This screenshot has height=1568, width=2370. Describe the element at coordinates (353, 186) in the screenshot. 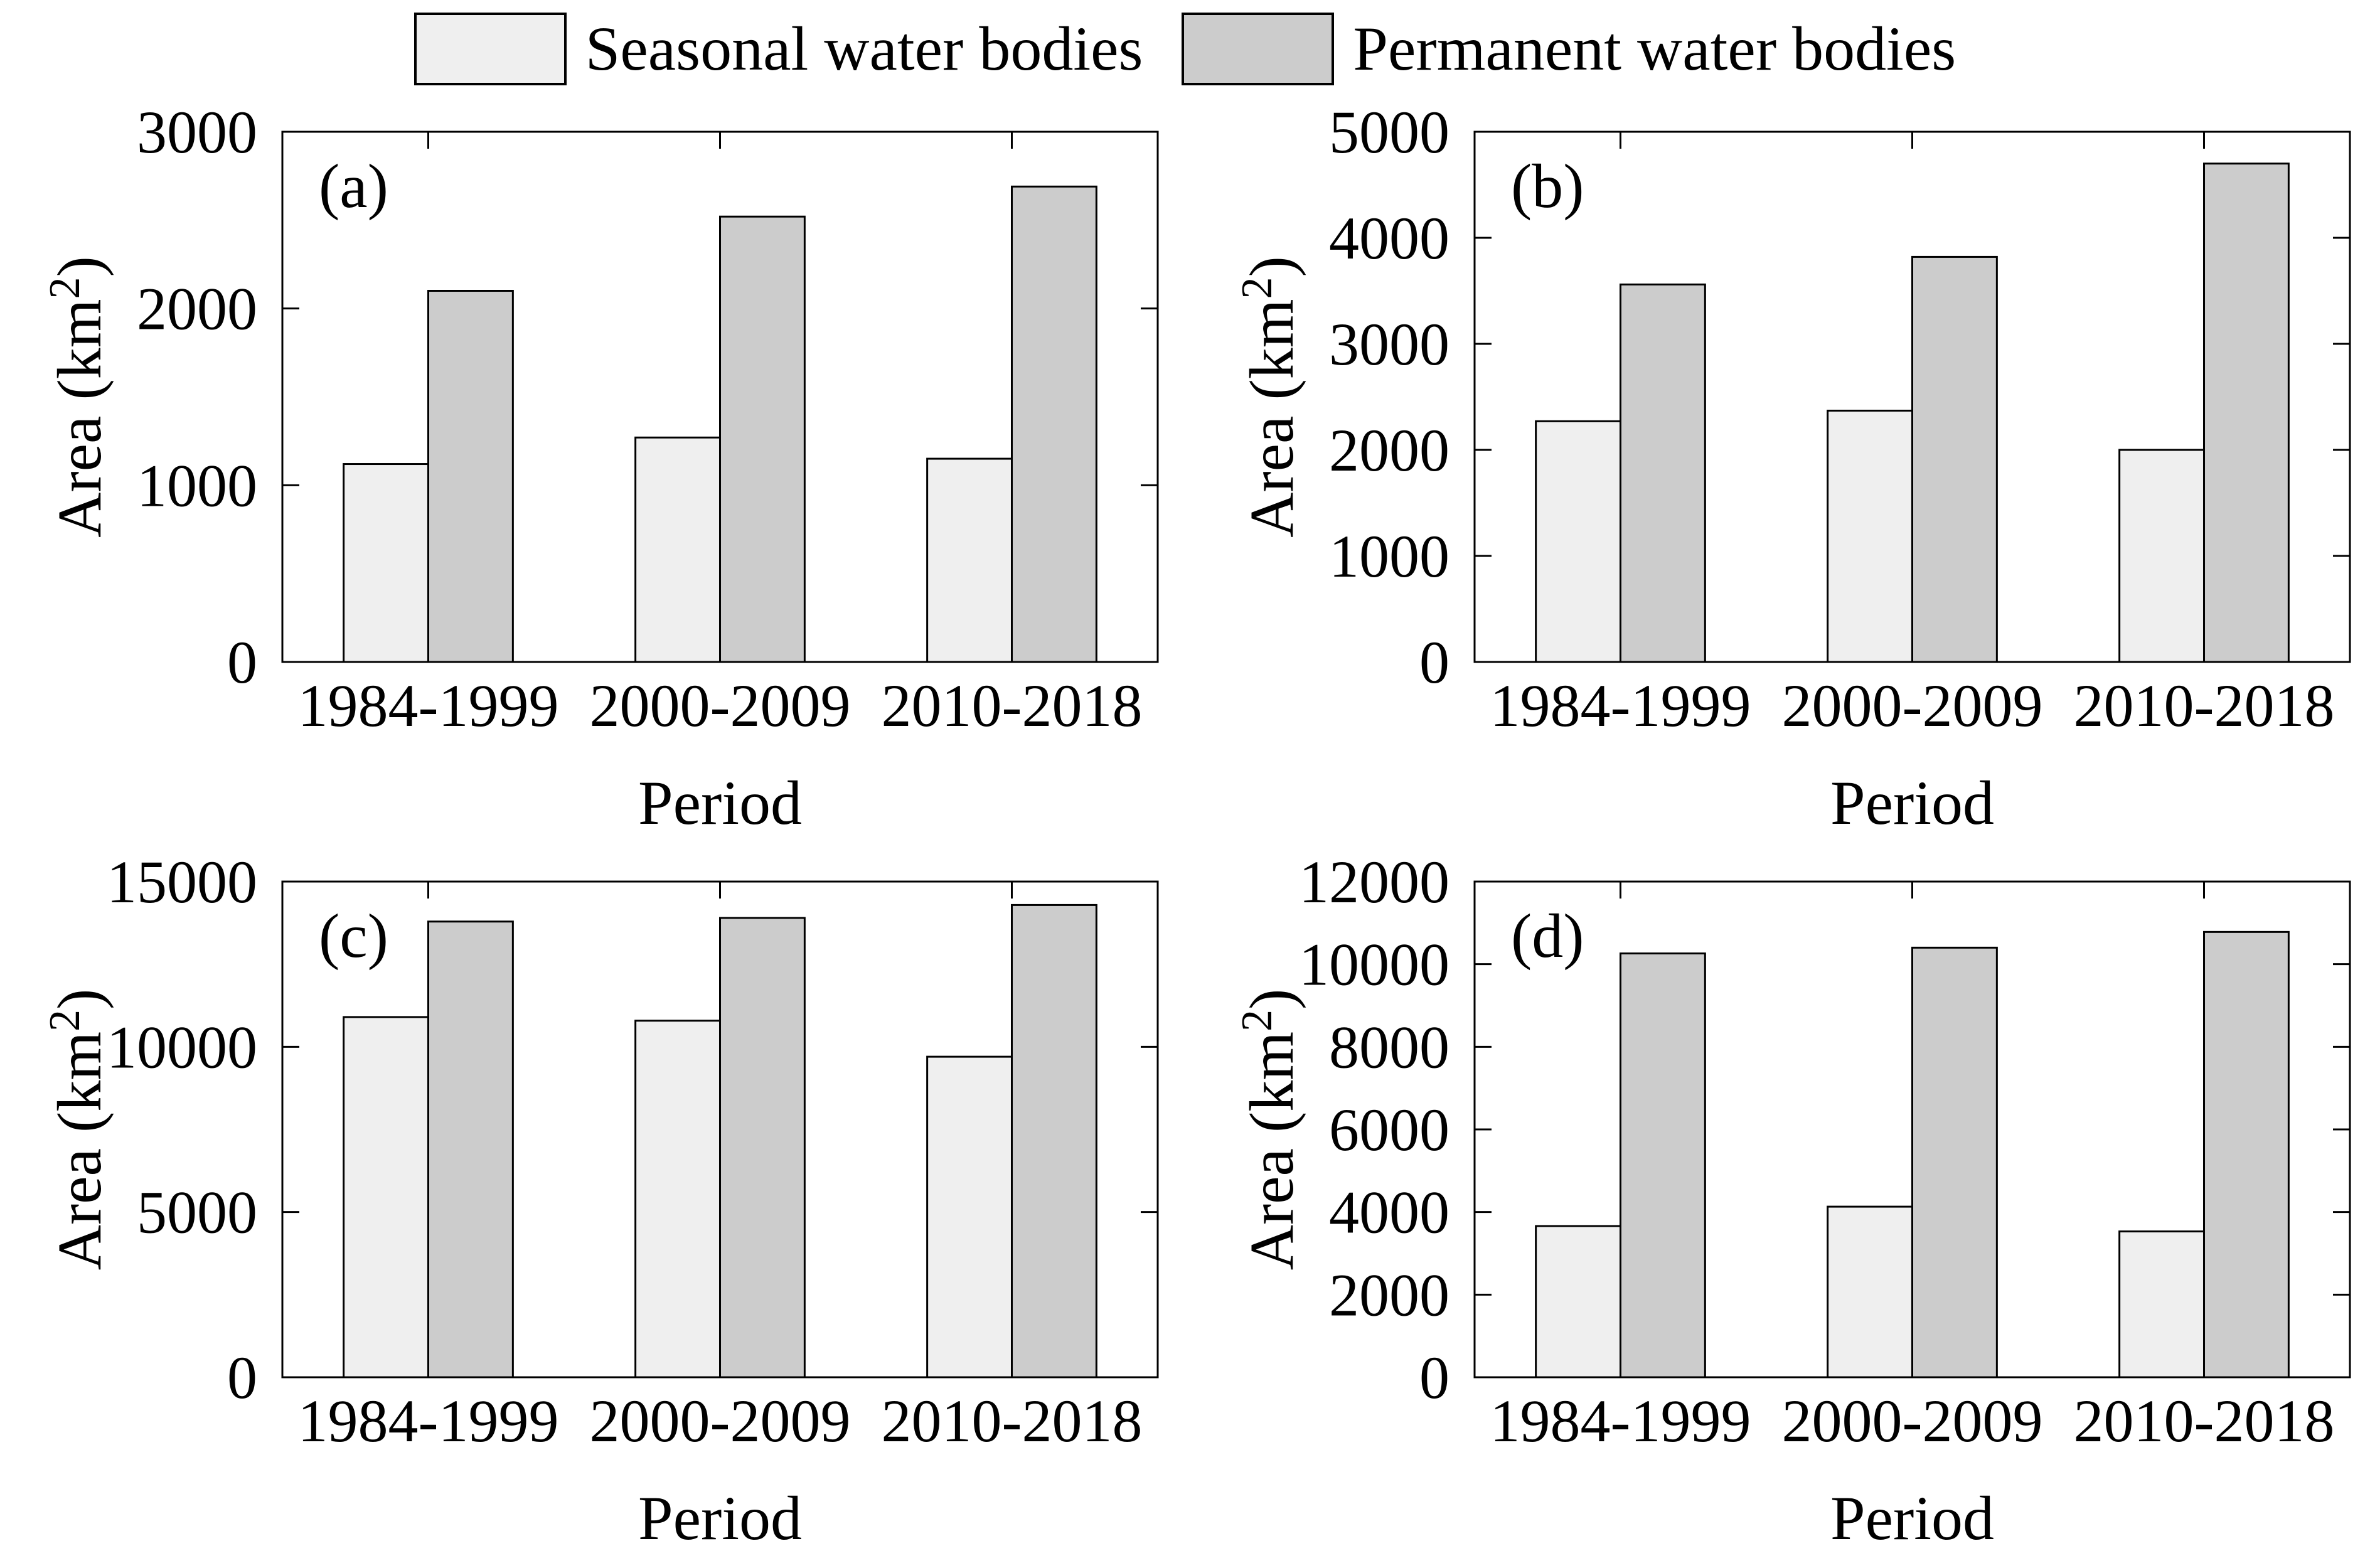

I see `panel-letter: (a)` at that location.